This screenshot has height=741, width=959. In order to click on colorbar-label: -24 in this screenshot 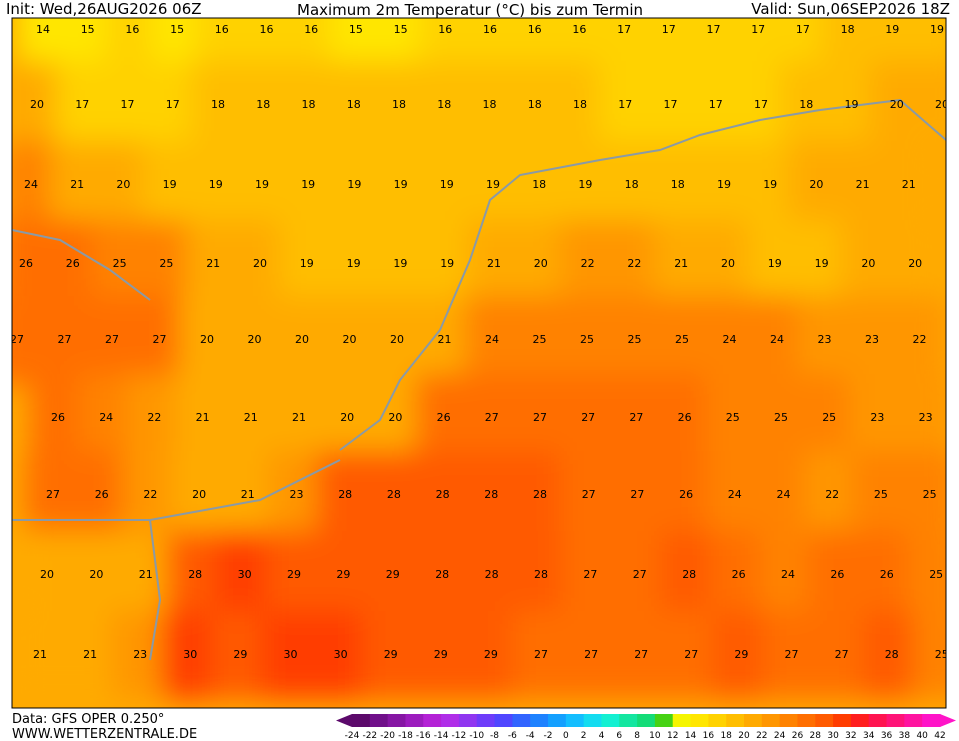, I will do `click(352, 736)`.